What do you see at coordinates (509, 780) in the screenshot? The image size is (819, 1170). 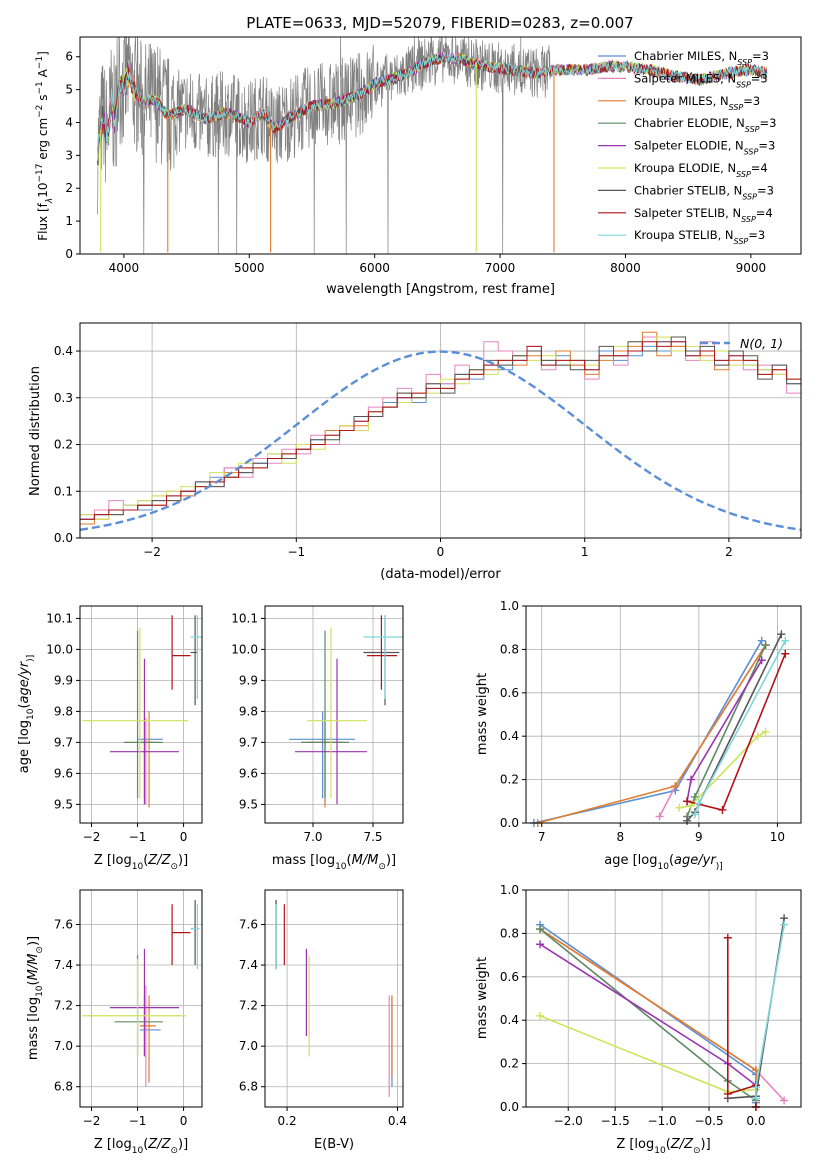 I see `y-tick-label: 0.2` at bounding box center [509, 780].